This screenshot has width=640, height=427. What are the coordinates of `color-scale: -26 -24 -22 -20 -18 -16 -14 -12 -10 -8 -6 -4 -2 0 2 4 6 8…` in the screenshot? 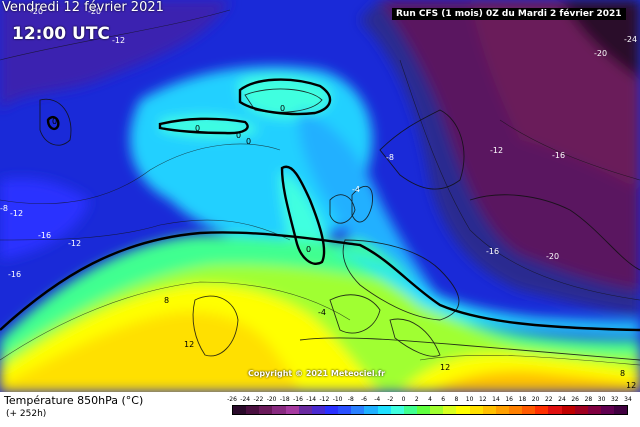 It's located at (429, 409).